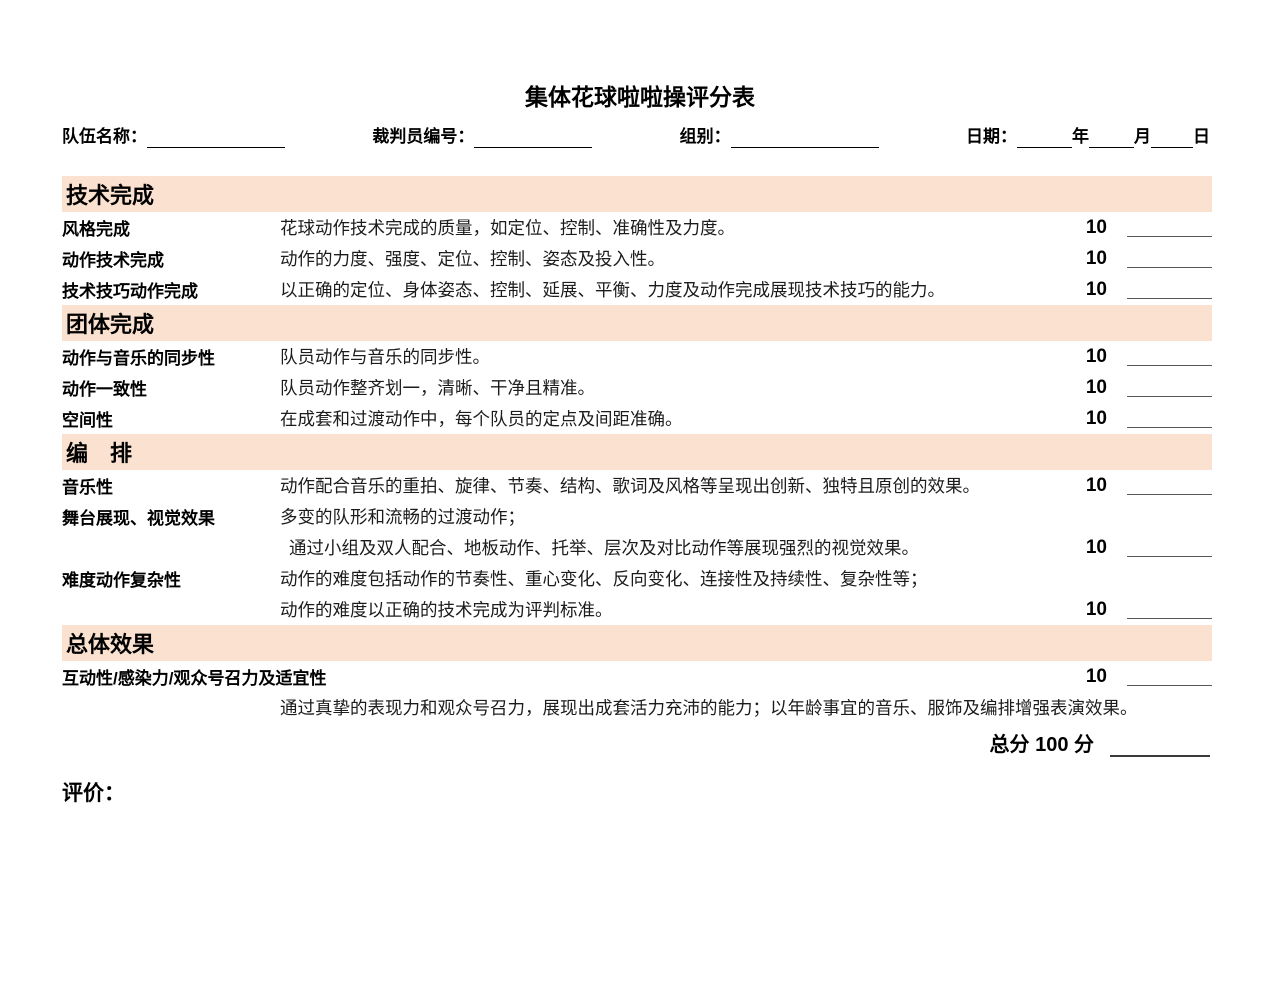  What do you see at coordinates (604, 579) in the screenshot?
I see `criteria-desc: 动作的难度包括动作的节奏性、重心变化、反向变化、连接性及持续性、复杂性等；` at bounding box center [604, 579].